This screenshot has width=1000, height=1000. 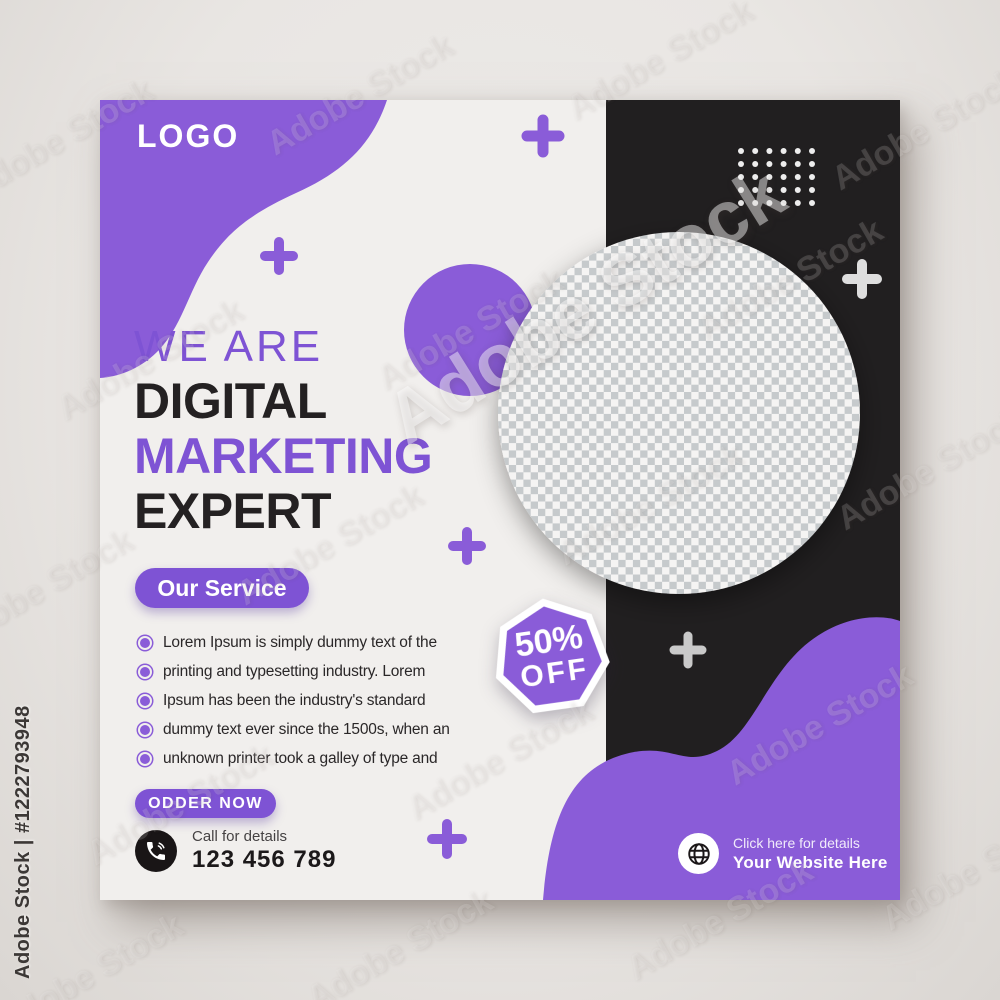 I want to click on website-label: Click here for details, so click(x=796, y=842).